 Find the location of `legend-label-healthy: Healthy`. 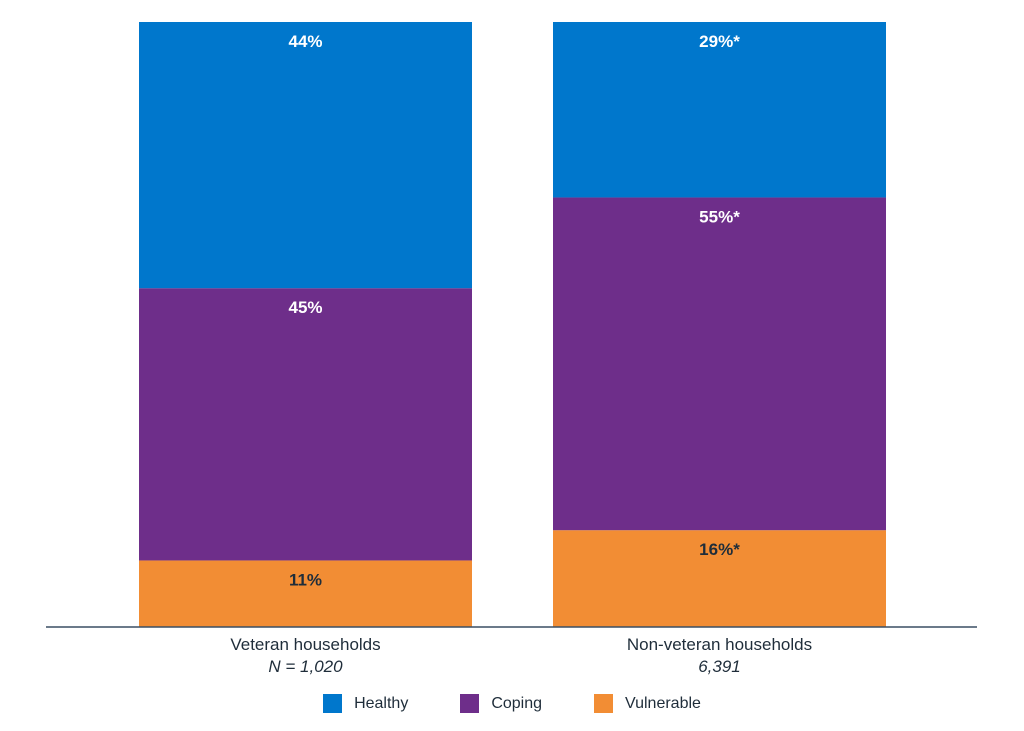

legend-label-healthy: Healthy is located at coordinates (381, 703).